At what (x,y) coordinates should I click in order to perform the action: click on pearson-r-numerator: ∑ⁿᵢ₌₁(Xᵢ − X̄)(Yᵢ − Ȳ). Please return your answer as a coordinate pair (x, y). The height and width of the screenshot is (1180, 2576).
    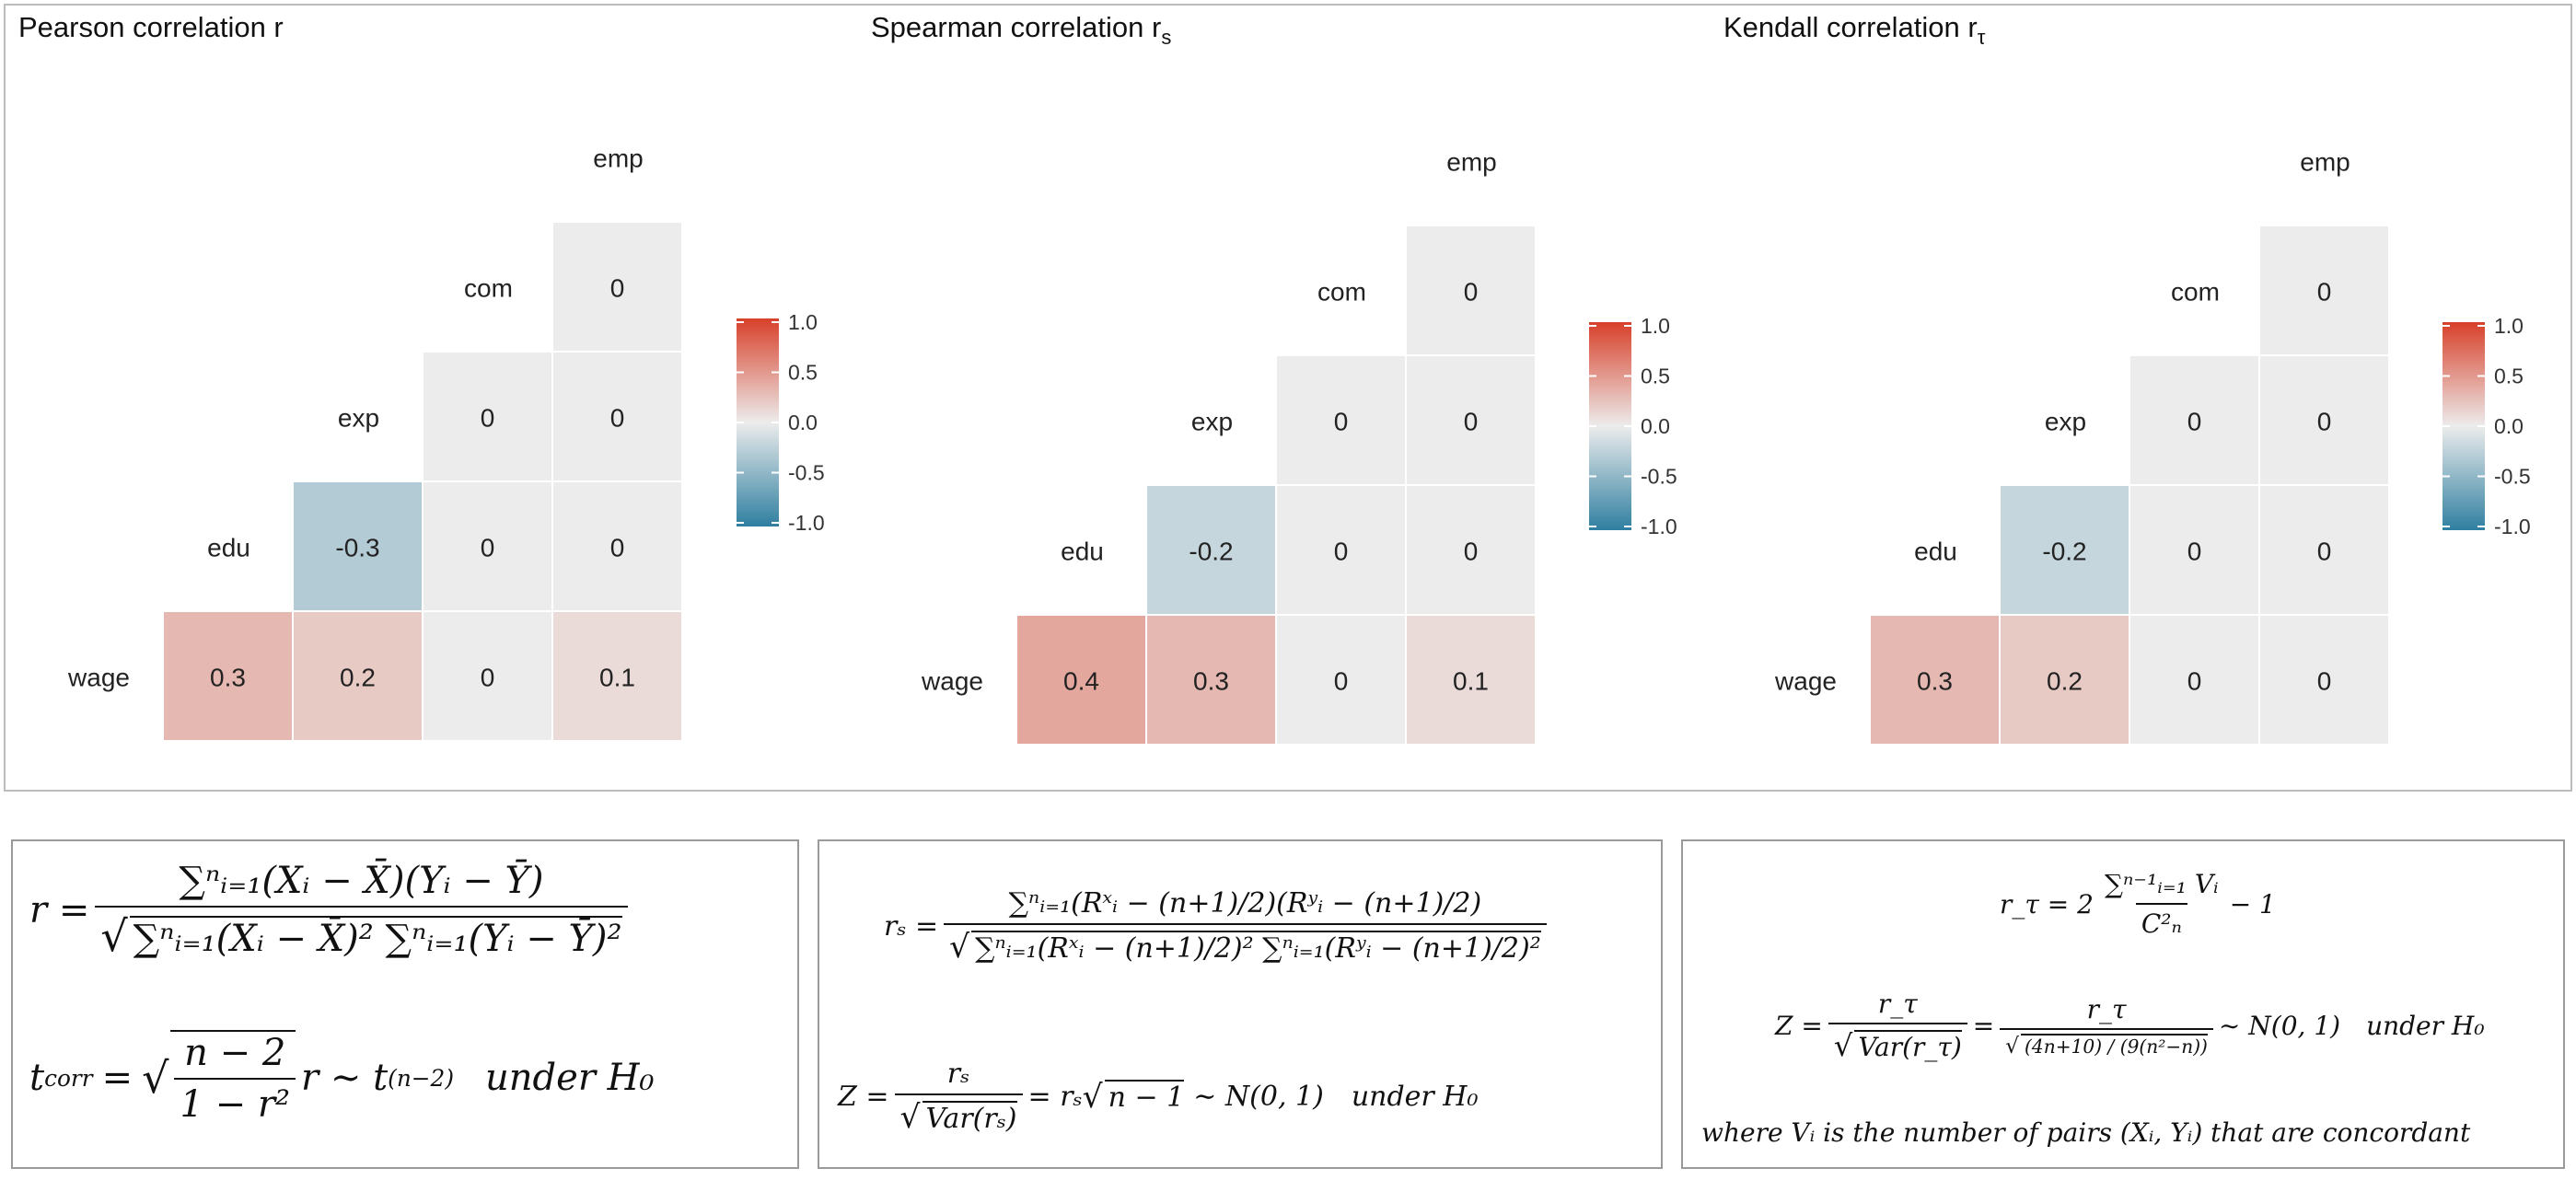
    Looking at the image, I should click on (361, 881).